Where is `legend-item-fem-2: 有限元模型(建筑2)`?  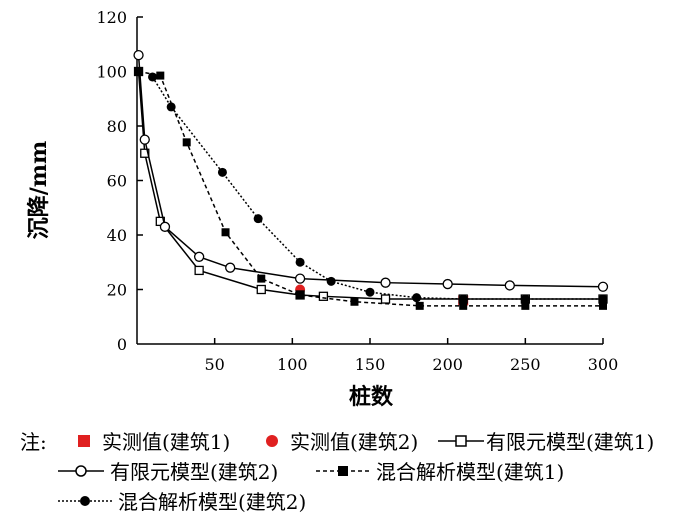 legend-item-fem-2: 有限元模型(建筑2) is located at coordinates (168, 470).